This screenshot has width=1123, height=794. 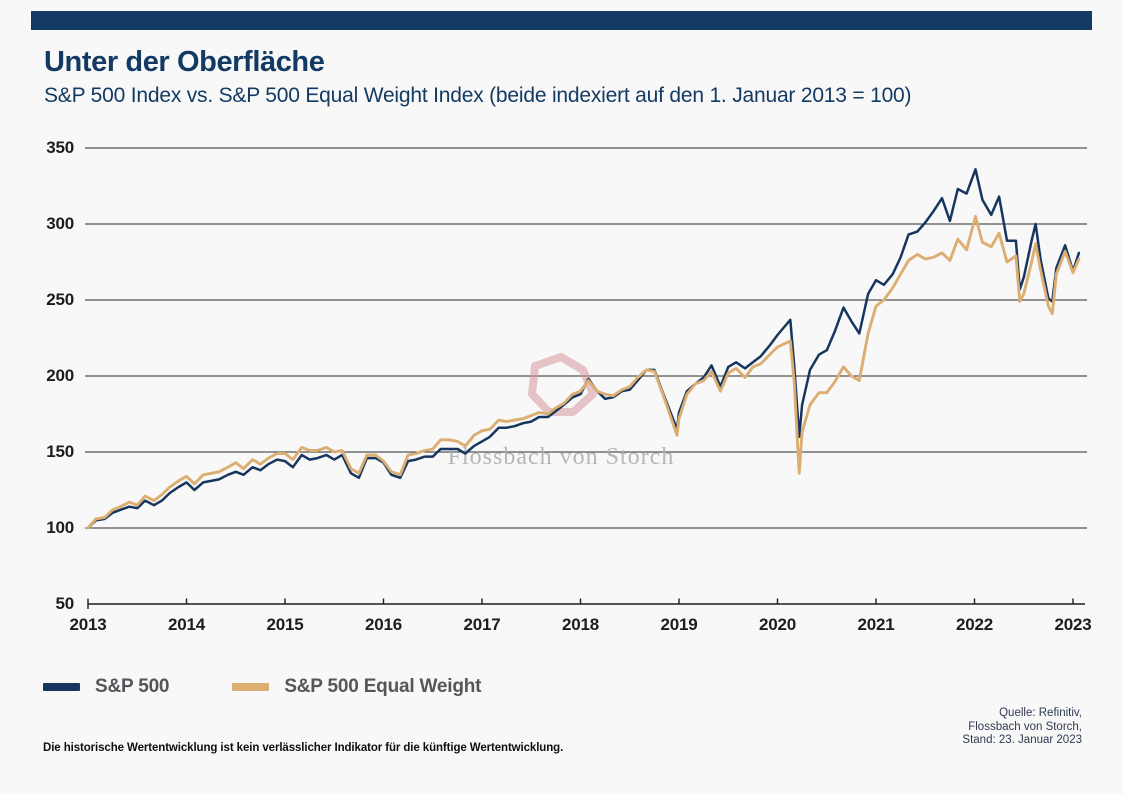 I want to click on y-tick-label: 150, so click(x=60, y=451).